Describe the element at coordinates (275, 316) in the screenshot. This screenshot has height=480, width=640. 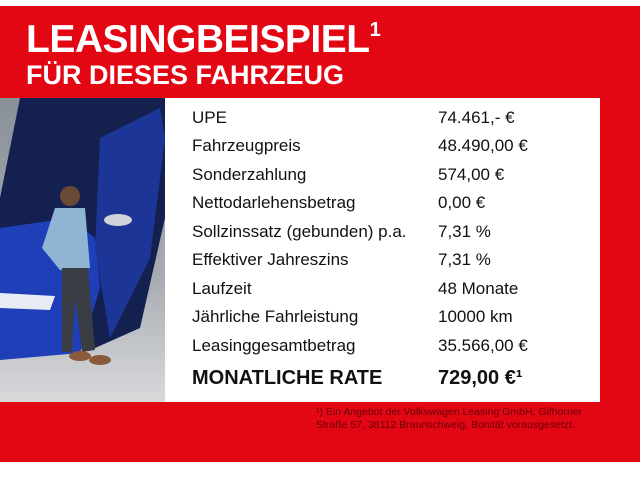
I see `row-label: Jährliche Fahrleistung` at that location.